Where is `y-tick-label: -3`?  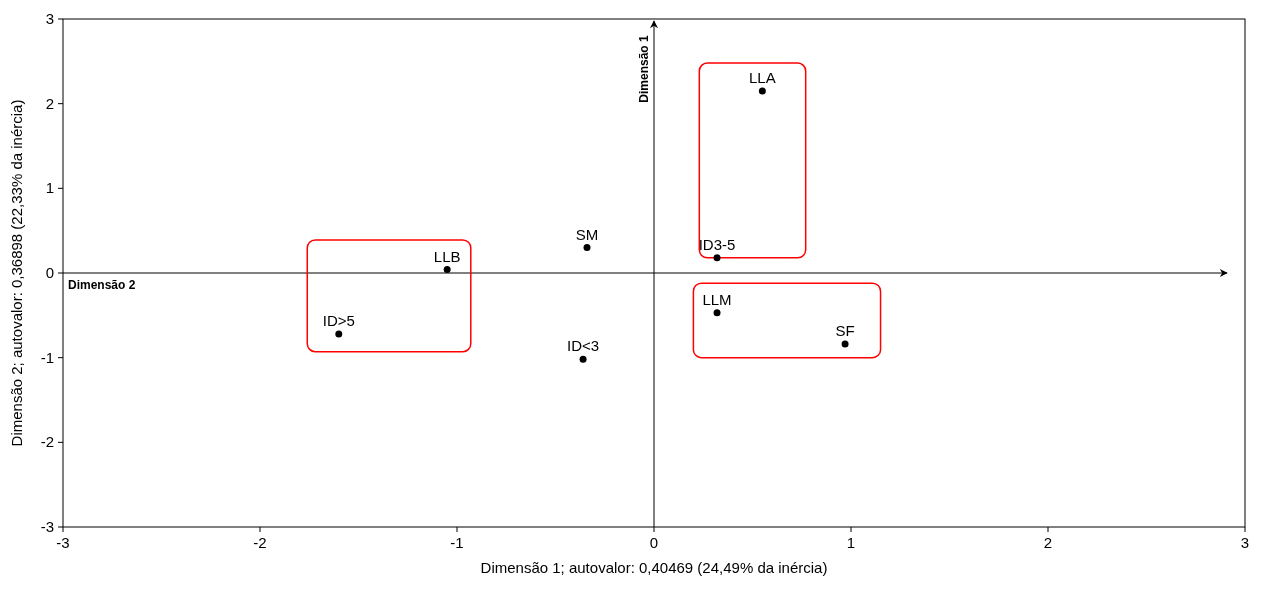
y-tick-label: -3 is located at coordinates (47, 526).